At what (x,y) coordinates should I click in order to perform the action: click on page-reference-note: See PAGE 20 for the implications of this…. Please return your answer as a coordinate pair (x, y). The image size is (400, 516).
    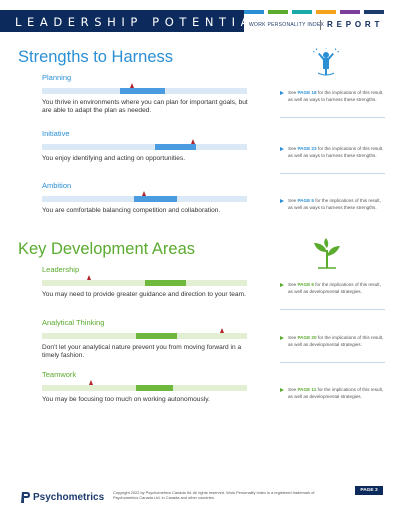
    Looking at the image, I should click on (332, 341).